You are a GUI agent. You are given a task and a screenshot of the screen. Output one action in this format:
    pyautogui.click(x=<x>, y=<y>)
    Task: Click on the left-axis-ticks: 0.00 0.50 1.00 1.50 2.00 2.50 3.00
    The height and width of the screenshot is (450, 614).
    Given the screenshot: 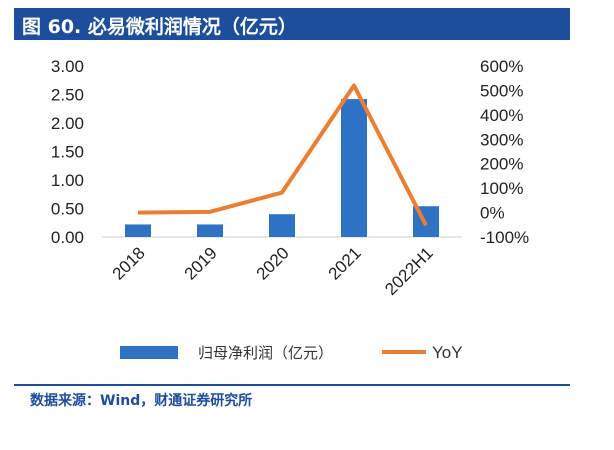 What is the action you would take?
    pyautogui.click(x=67, y=152)
    